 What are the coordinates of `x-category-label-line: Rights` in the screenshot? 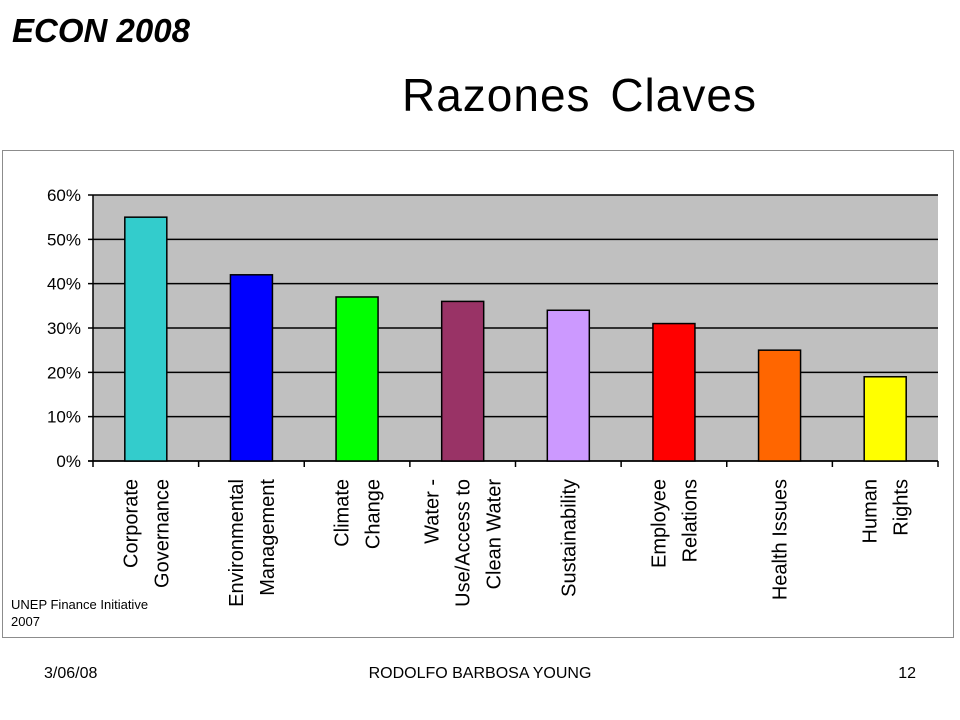 It's located at (902, 507).